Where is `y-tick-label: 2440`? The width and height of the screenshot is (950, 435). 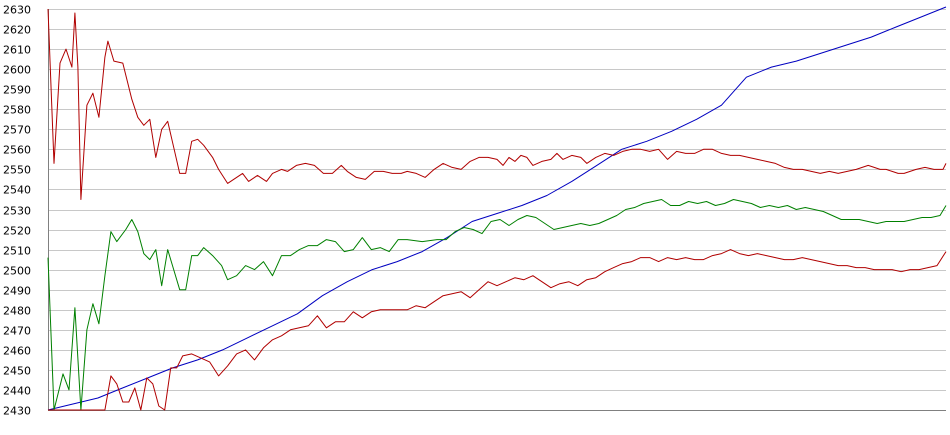
y-tick-label: 2440 is located at coordinates (17, 391).